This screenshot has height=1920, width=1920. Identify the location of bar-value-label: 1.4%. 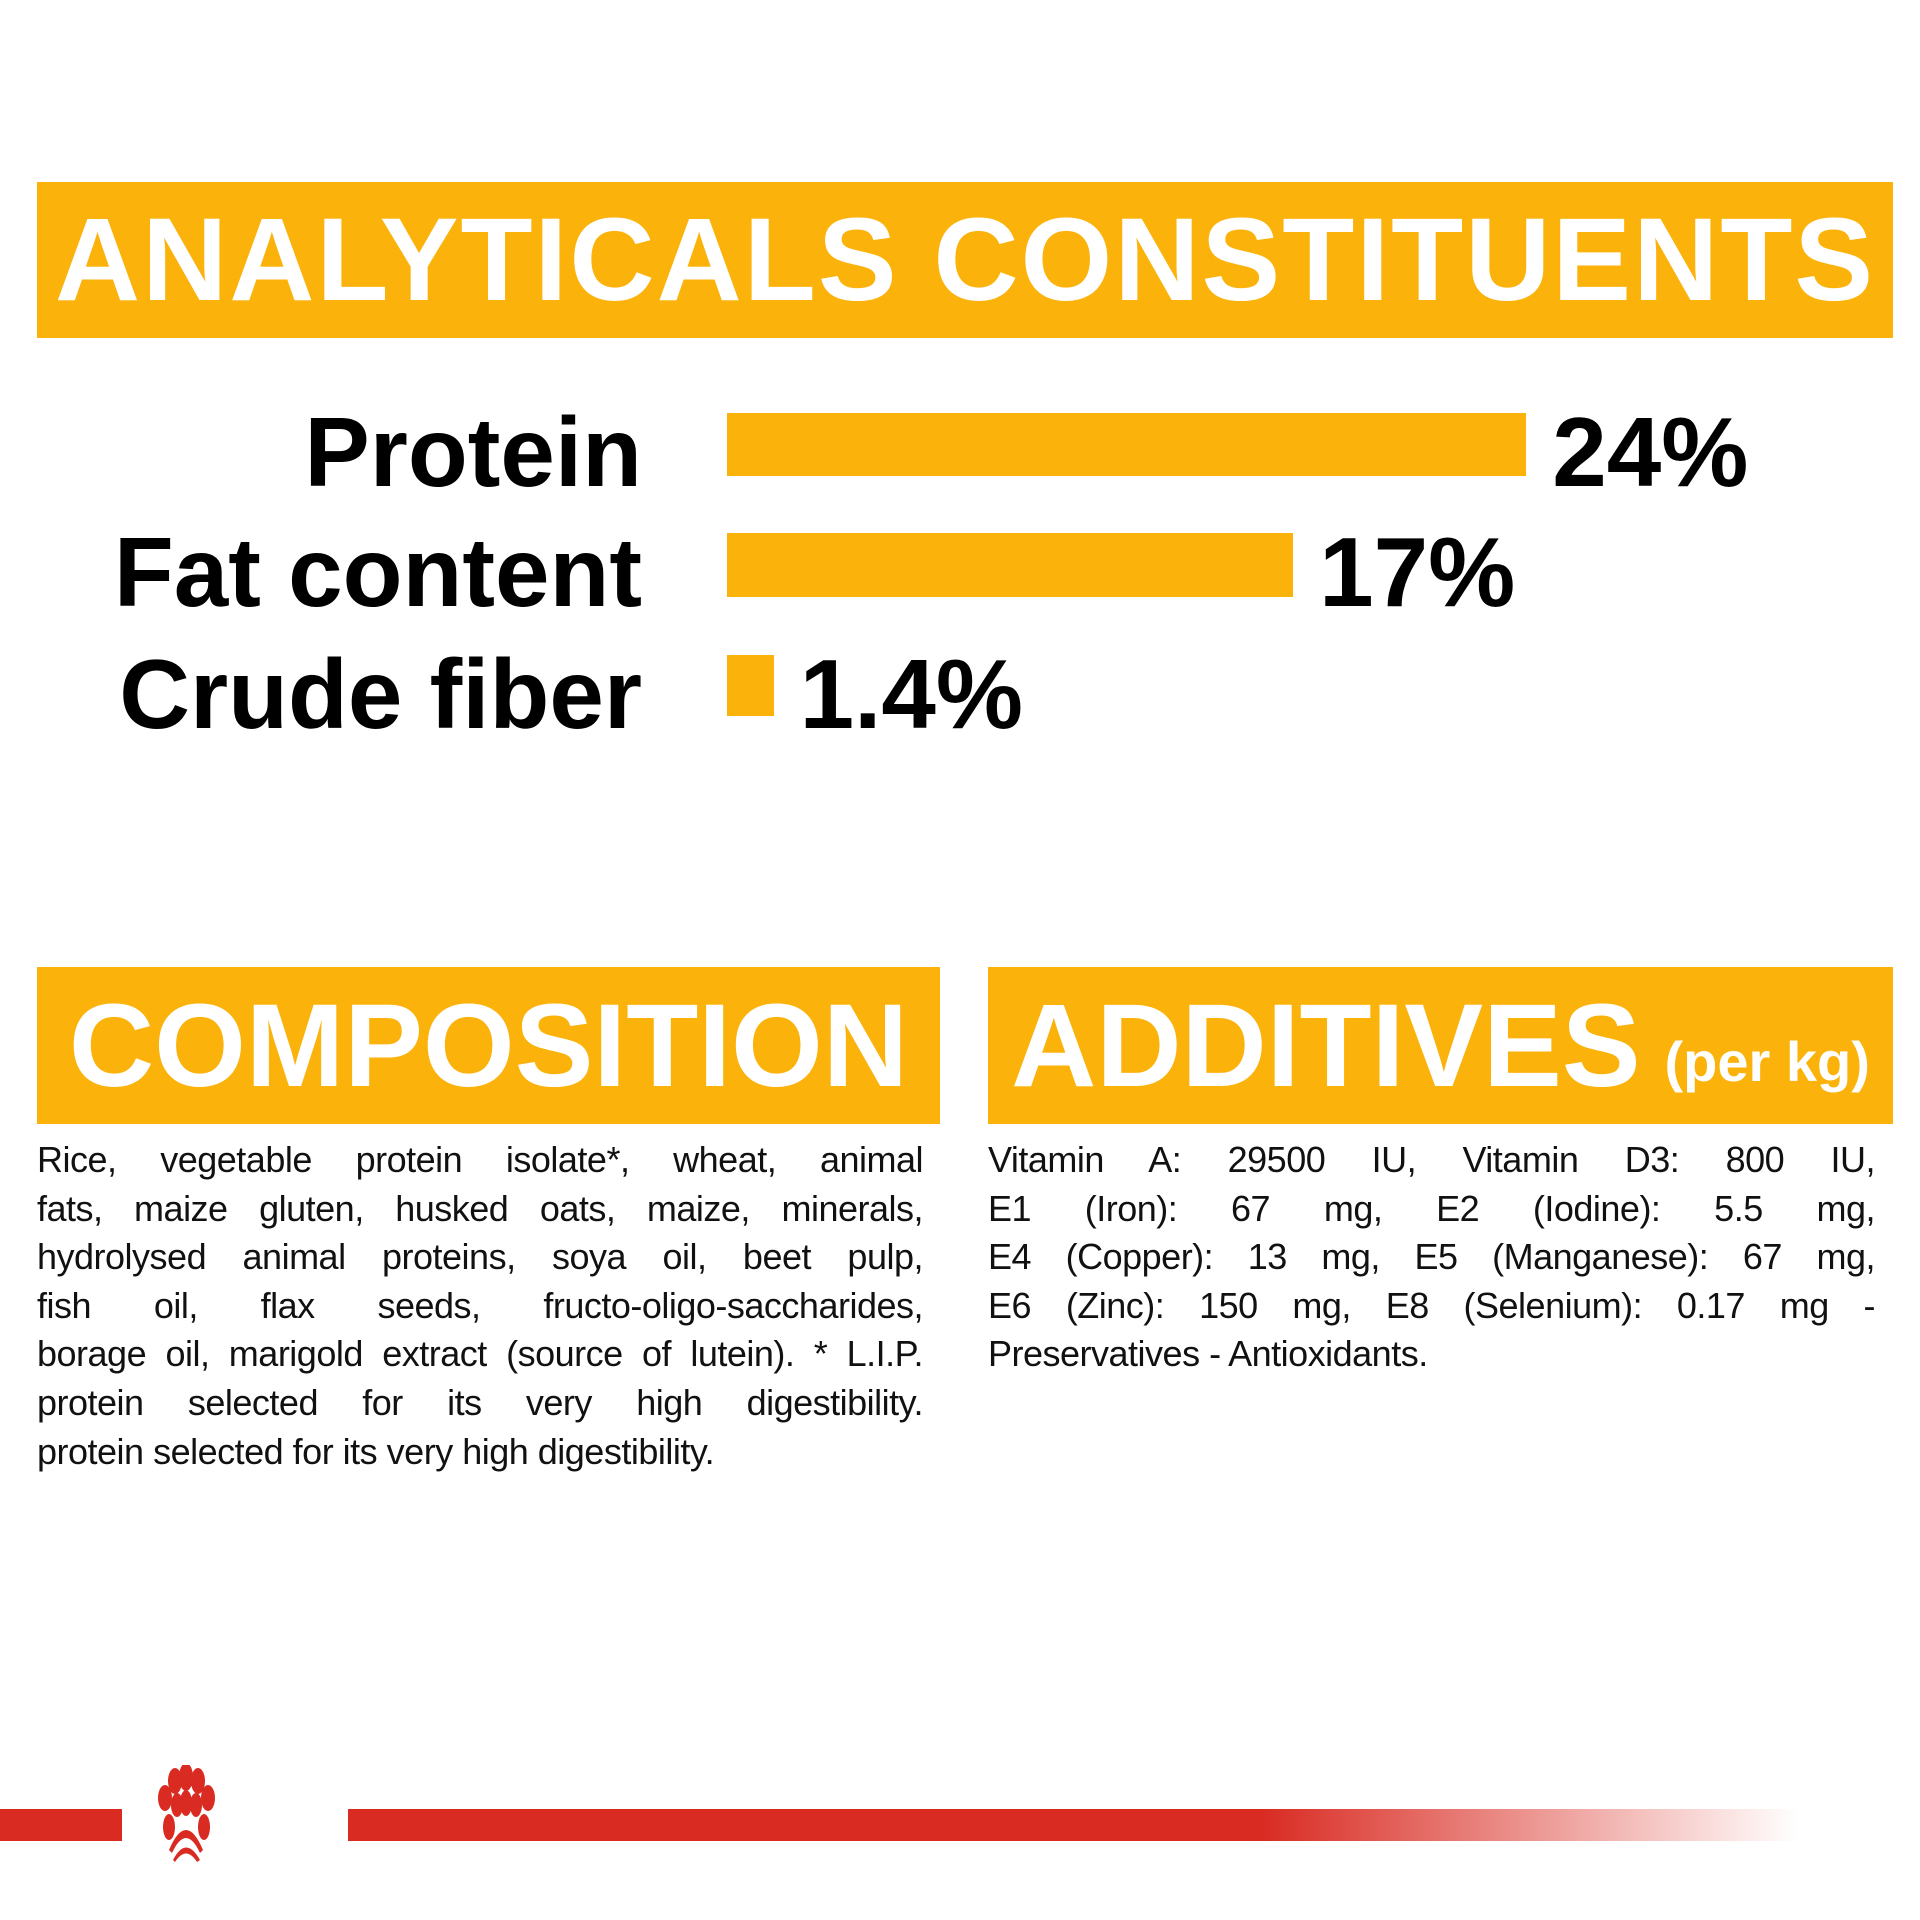
(911, 694).